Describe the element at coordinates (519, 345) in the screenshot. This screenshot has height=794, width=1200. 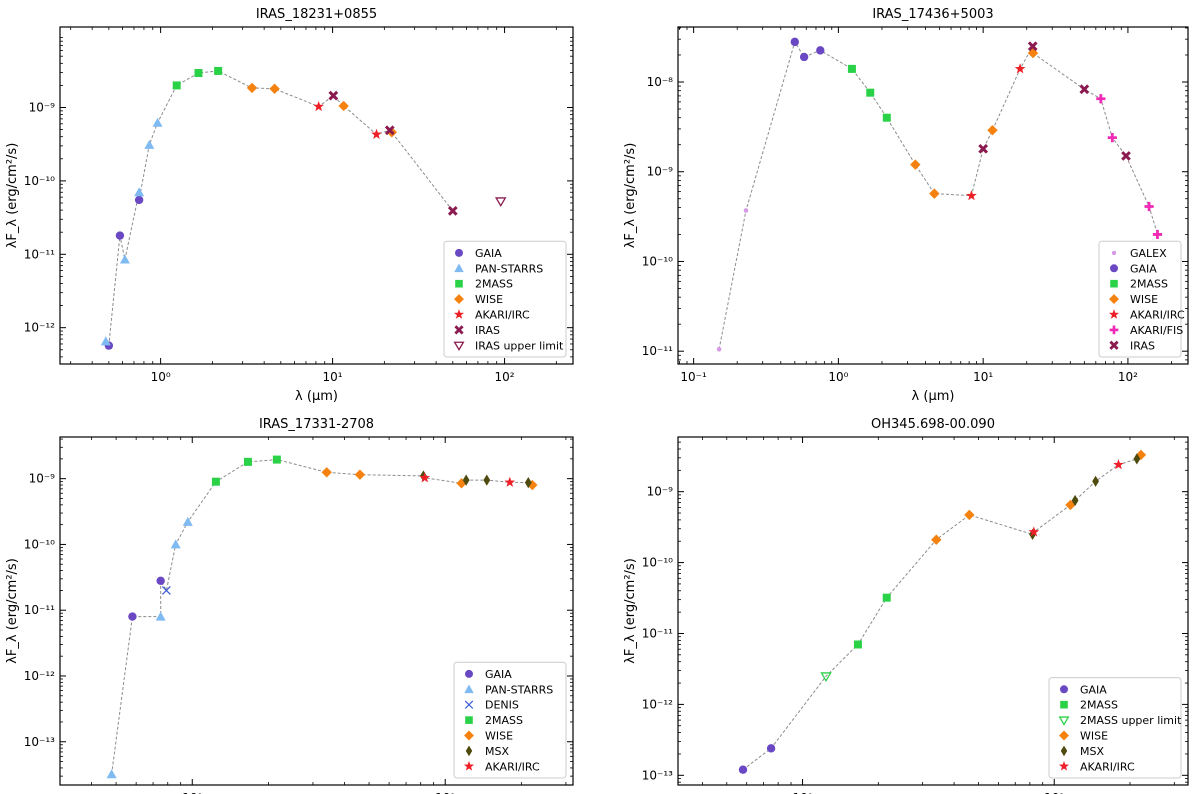
I see `legend-label-iras-upper-limit: IRAS upper limit` at that location.